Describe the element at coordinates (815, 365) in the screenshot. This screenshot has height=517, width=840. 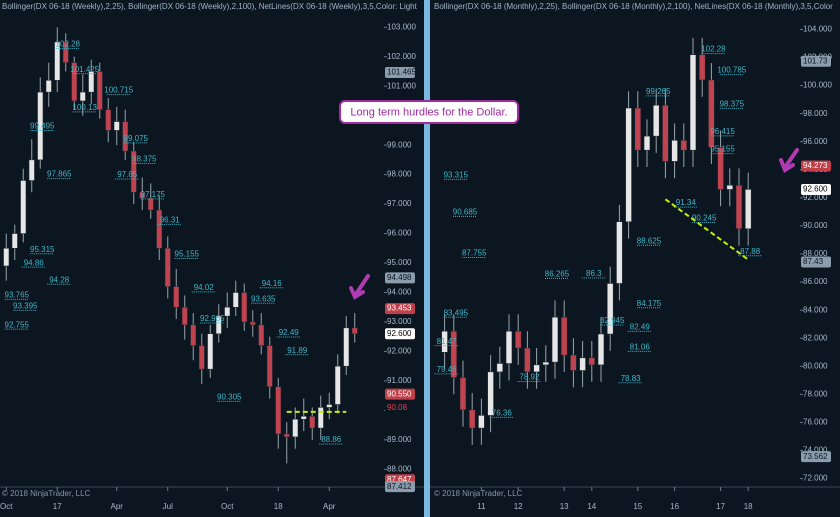
I see `y-tick-label: 80.000` at that location.